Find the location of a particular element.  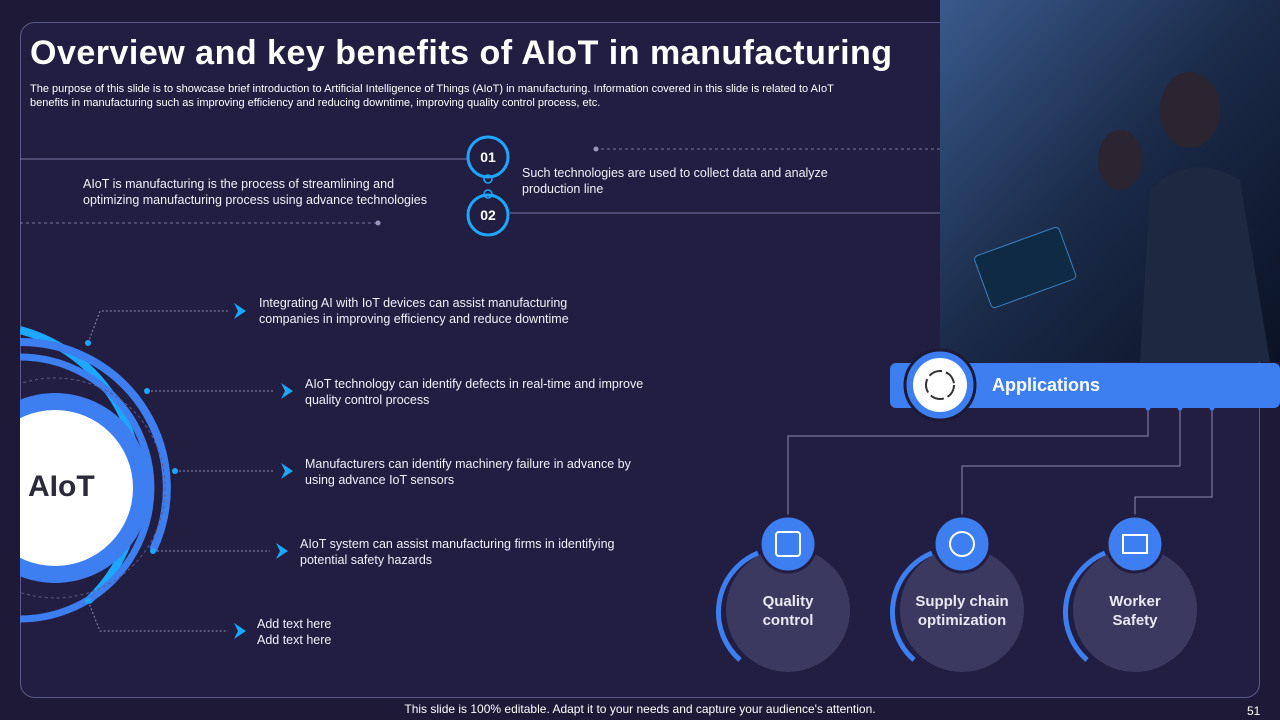

text-line: Quality is located at coordinates (788, 601).